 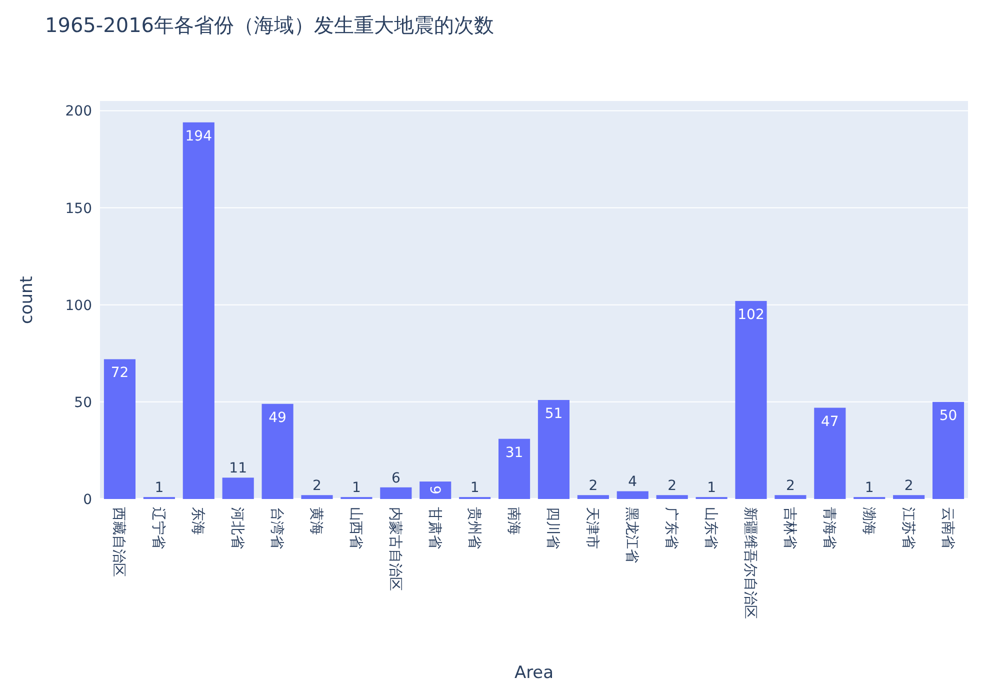 I want to click on x-tick-label: 内蒙古自治区, so click(x=394, y=549).